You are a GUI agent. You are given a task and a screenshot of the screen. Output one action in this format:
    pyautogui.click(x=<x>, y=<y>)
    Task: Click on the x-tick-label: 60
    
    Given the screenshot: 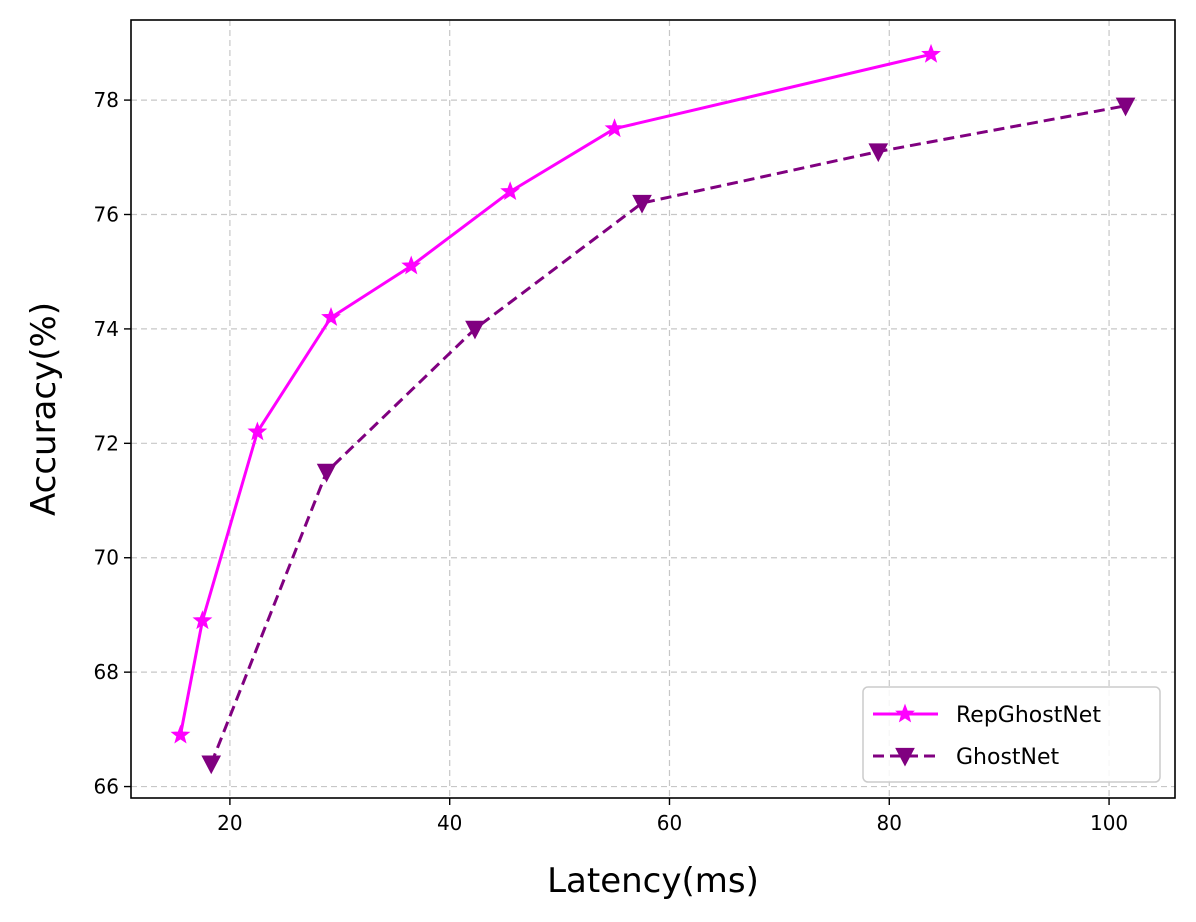 What is the action you would take?
    pyautogui.click(x=669, y=823)
    